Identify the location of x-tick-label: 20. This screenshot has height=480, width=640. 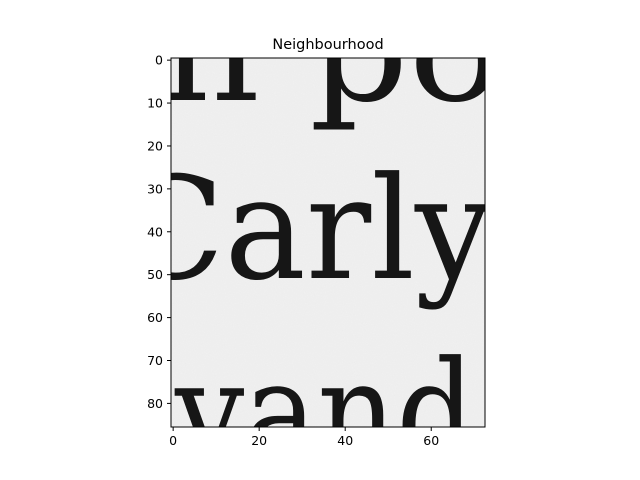
(259, 440).